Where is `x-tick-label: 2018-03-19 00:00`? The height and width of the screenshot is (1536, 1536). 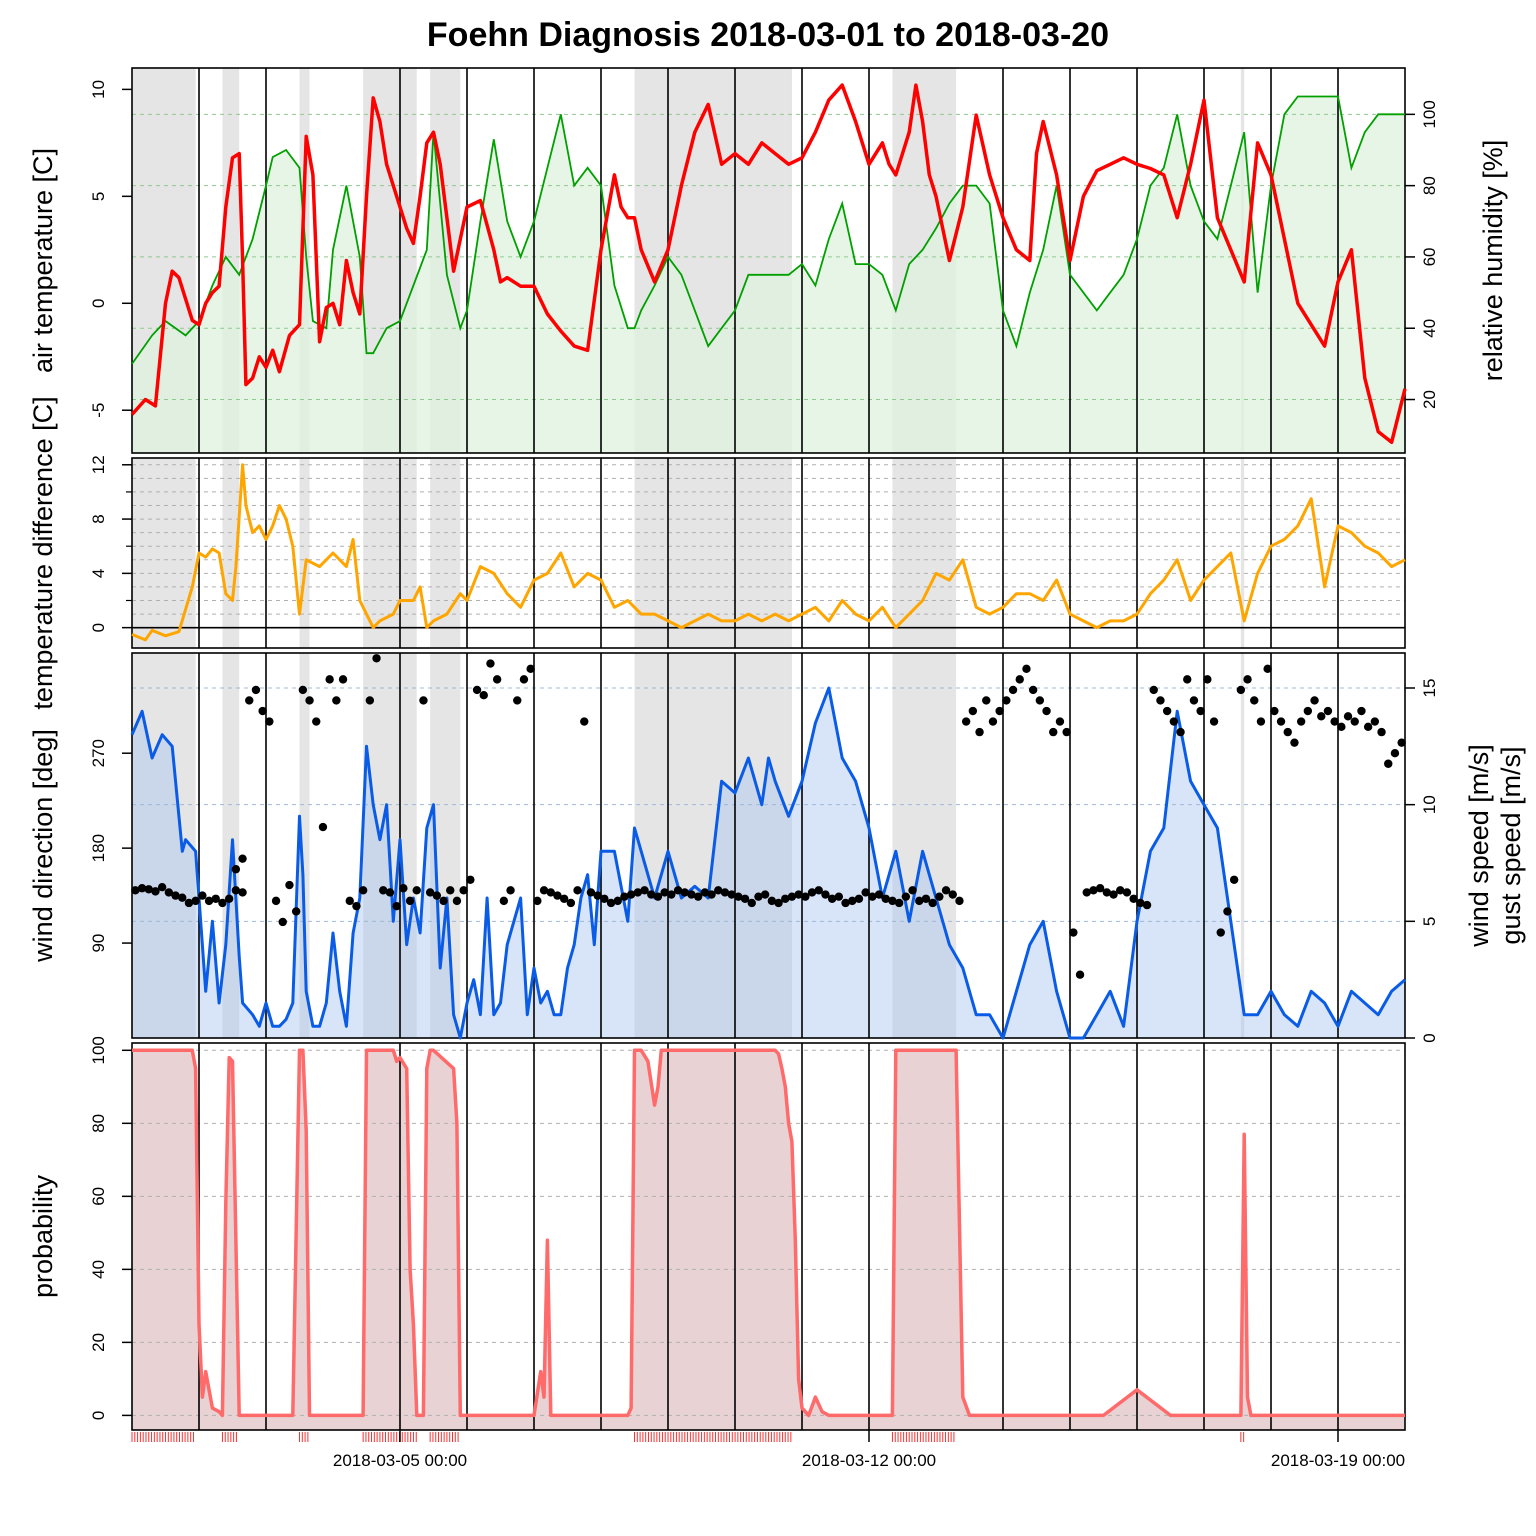 x-tick-label: 2018-03-19 00:00 is located at coordinates (1338, 1460).